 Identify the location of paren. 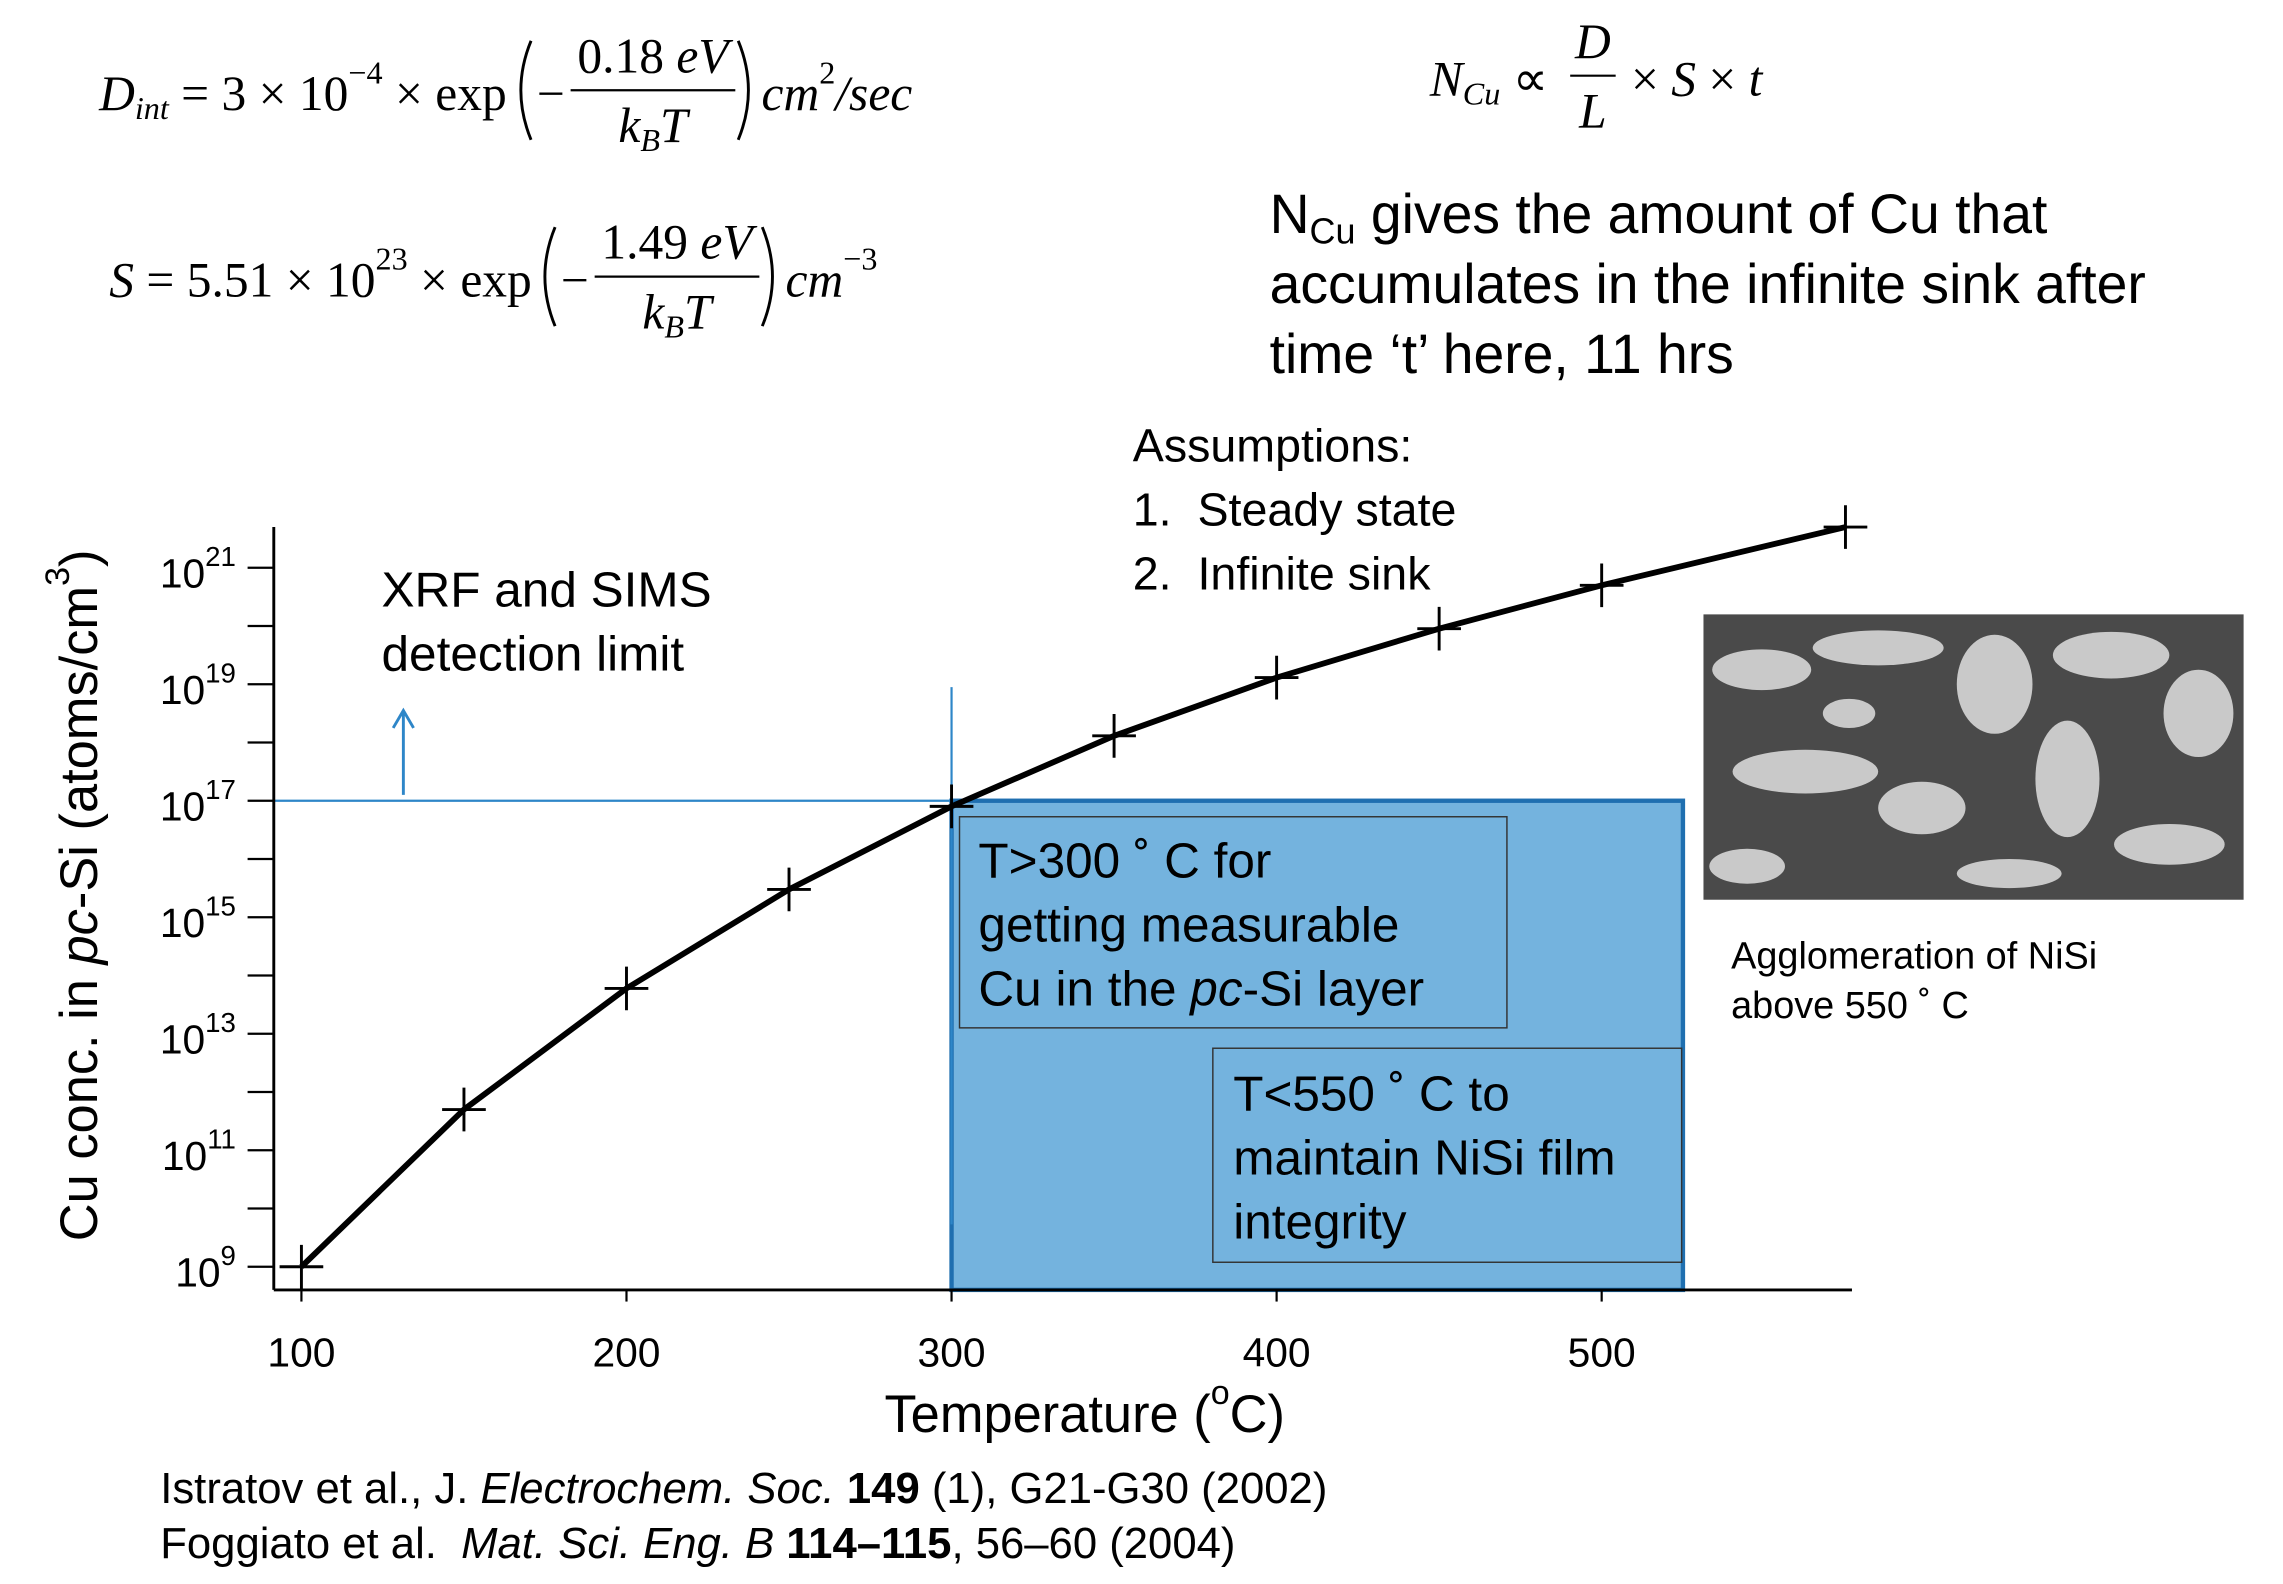
(743, 90).